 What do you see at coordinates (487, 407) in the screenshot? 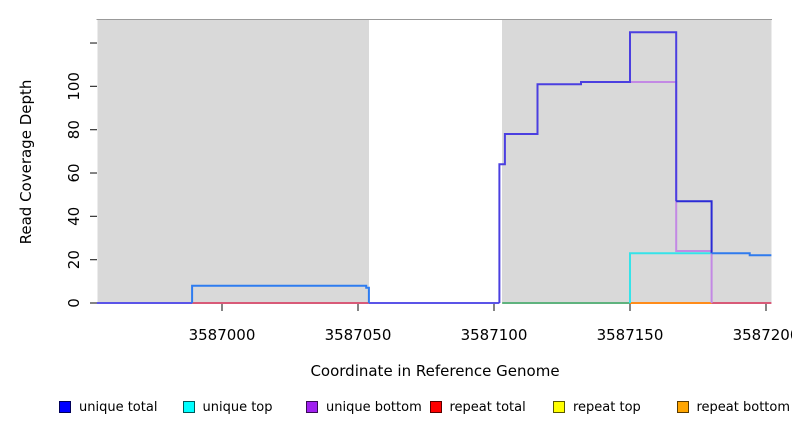
I see `legend-label: repeat total` at bounding box center [487, 407].